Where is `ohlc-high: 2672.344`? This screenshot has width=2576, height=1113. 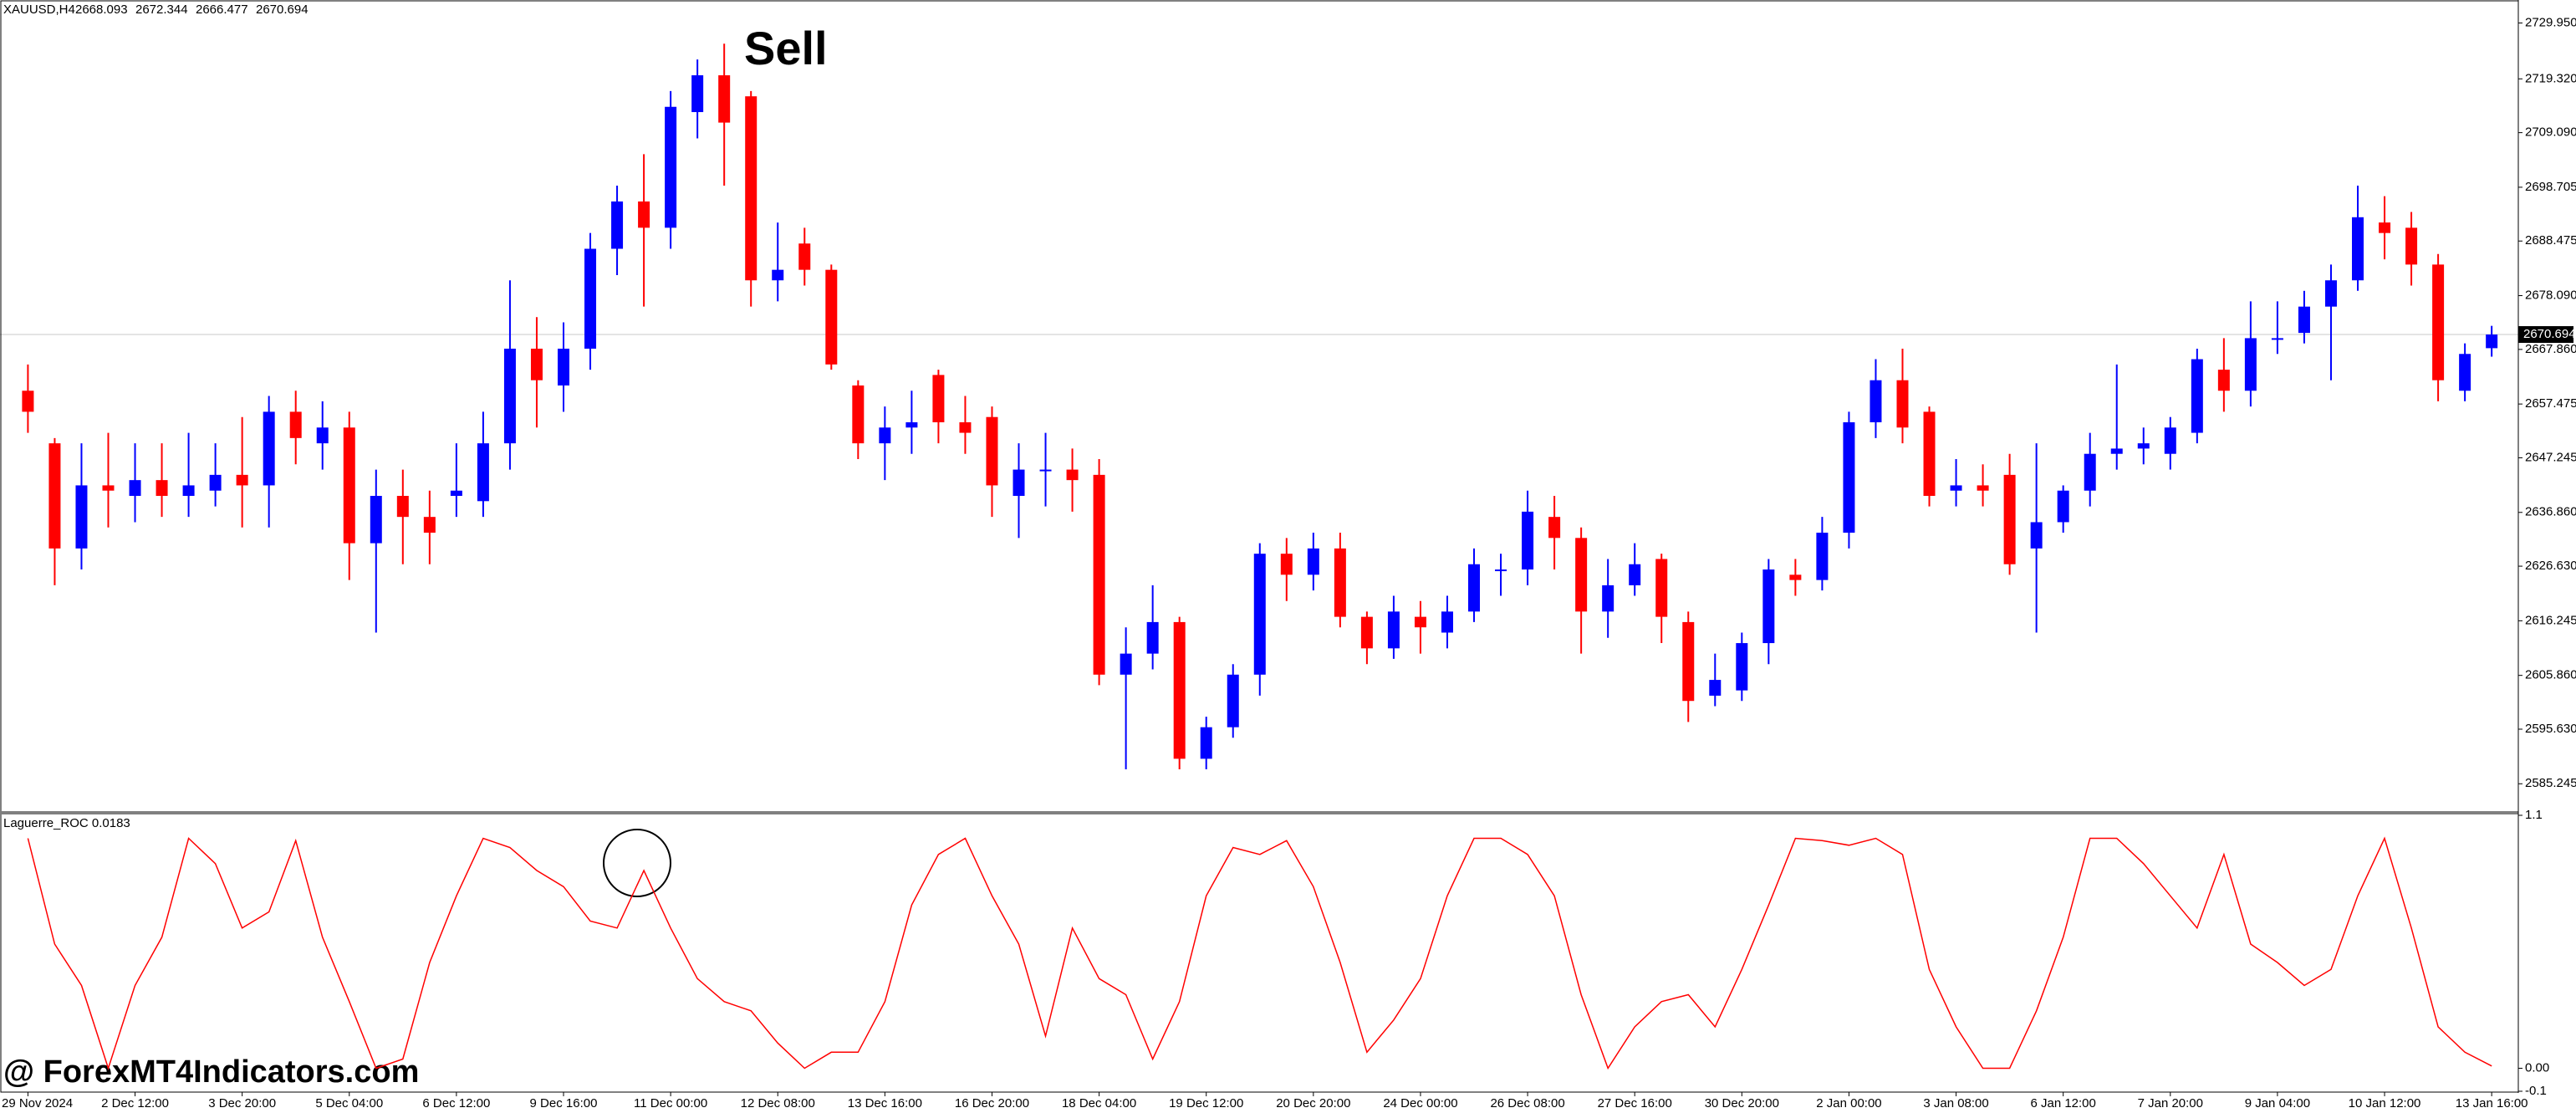
ohlc-high: 2672.344 is located at coordinates (161, 10).